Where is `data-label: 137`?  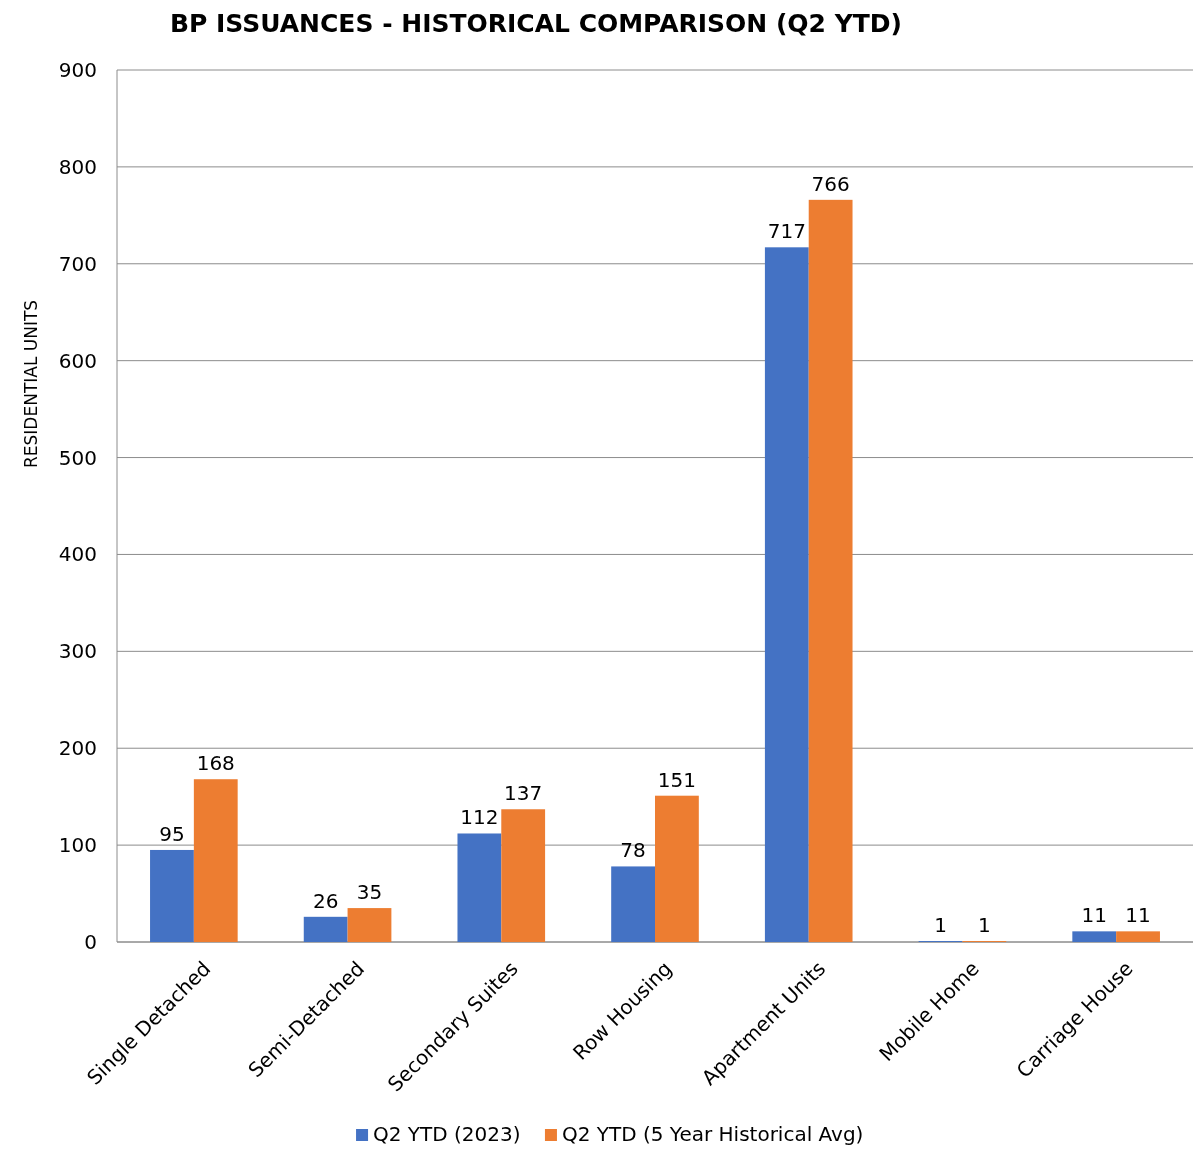 data-label: 137 is located at coordinates (523, 793).